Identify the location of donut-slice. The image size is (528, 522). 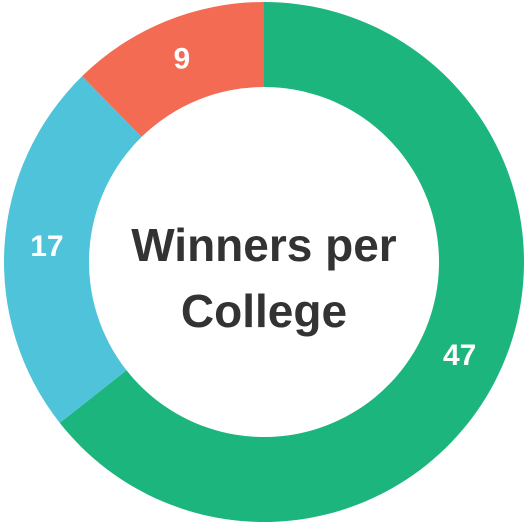
(173, 69).